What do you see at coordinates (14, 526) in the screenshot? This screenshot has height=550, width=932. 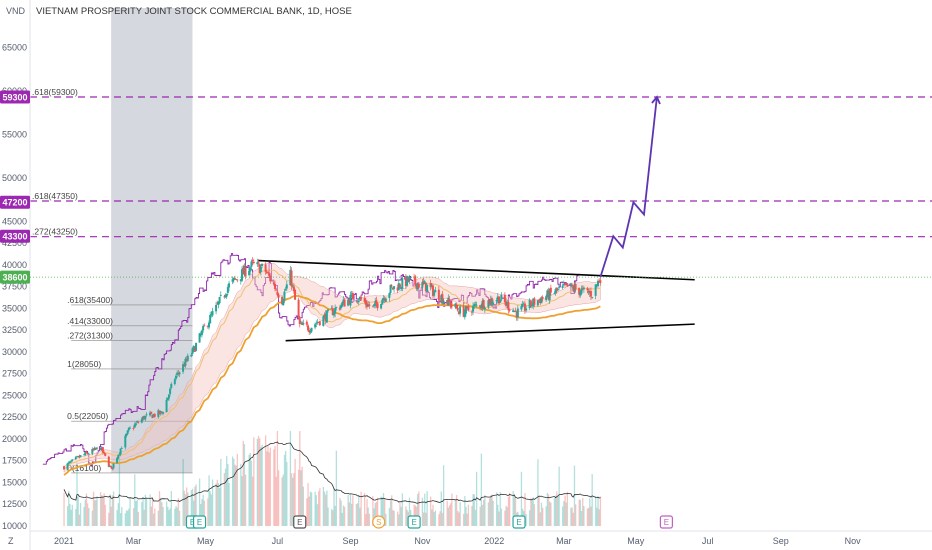 I see `y-tick-label: 10000` at bounding box center [14, 526].